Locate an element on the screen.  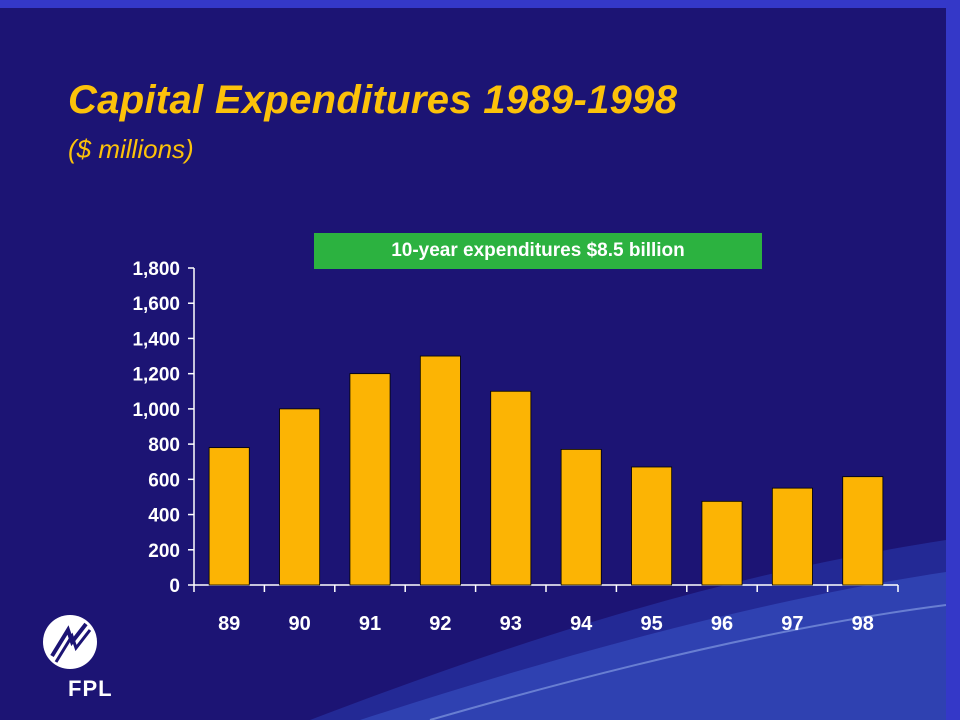
top-accent-band is located at coordinates (480, 4).